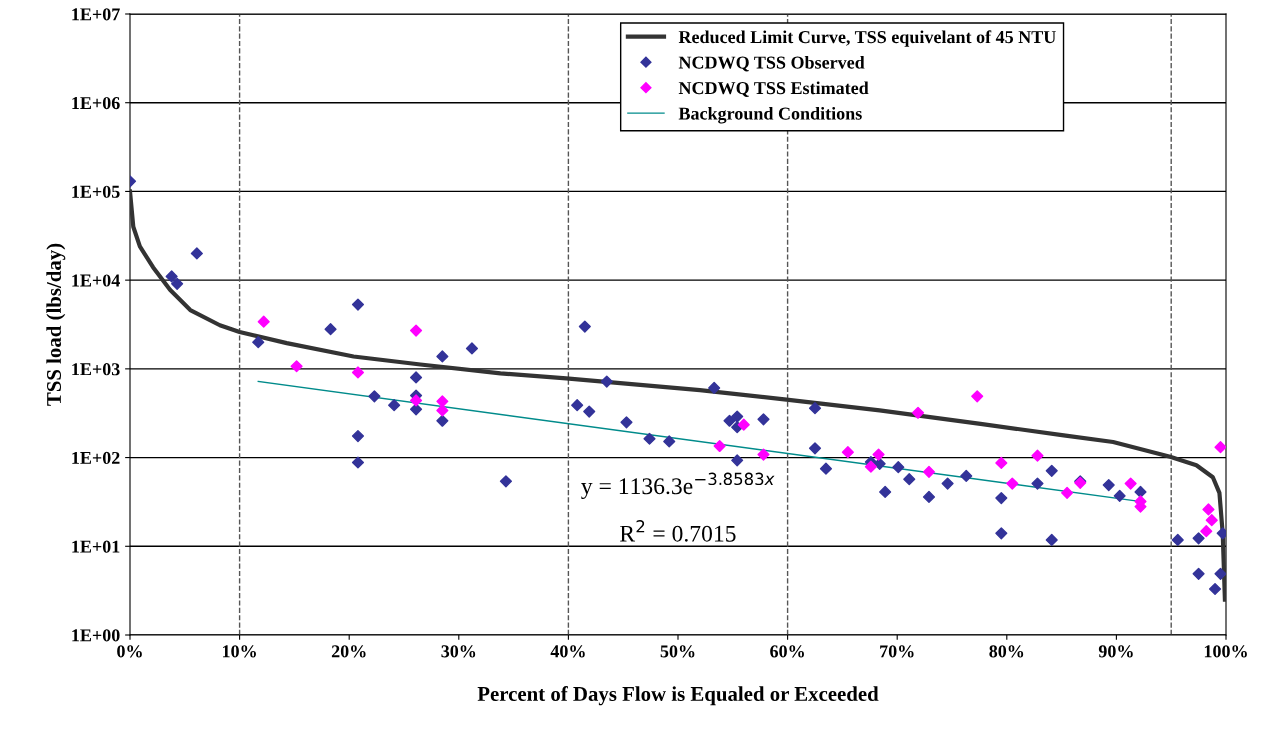  What do you see at coordinates (867, 38) in the screenshot?
I see `legend-label: Reduced Limit Curve, TSS equivelant of 45 NTU` at bounding box center [867, 38].